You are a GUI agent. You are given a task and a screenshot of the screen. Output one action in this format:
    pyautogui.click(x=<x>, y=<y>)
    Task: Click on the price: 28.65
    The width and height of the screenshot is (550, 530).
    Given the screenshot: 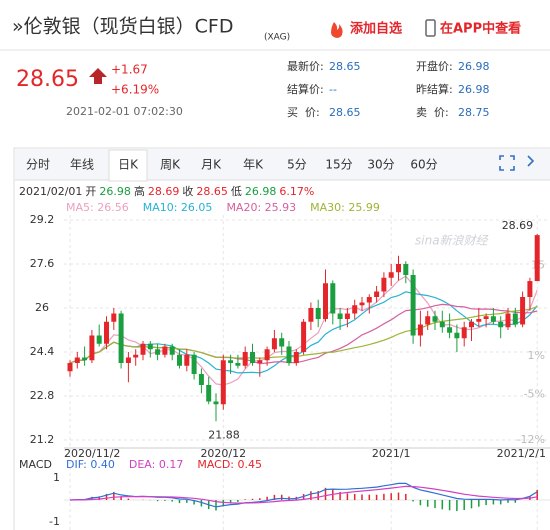 What is the action you would take?
    pyautogui.click(x=47, y=79)
    